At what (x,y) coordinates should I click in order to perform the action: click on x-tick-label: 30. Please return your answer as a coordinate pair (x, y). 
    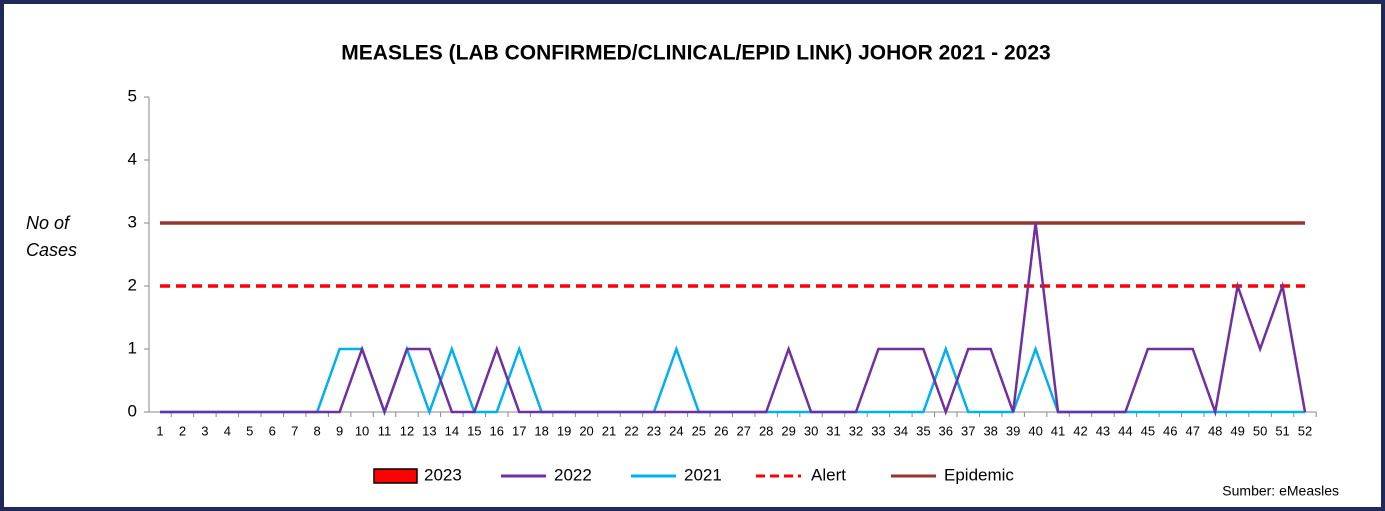
    Looking at the image, I should click on (811, 430).